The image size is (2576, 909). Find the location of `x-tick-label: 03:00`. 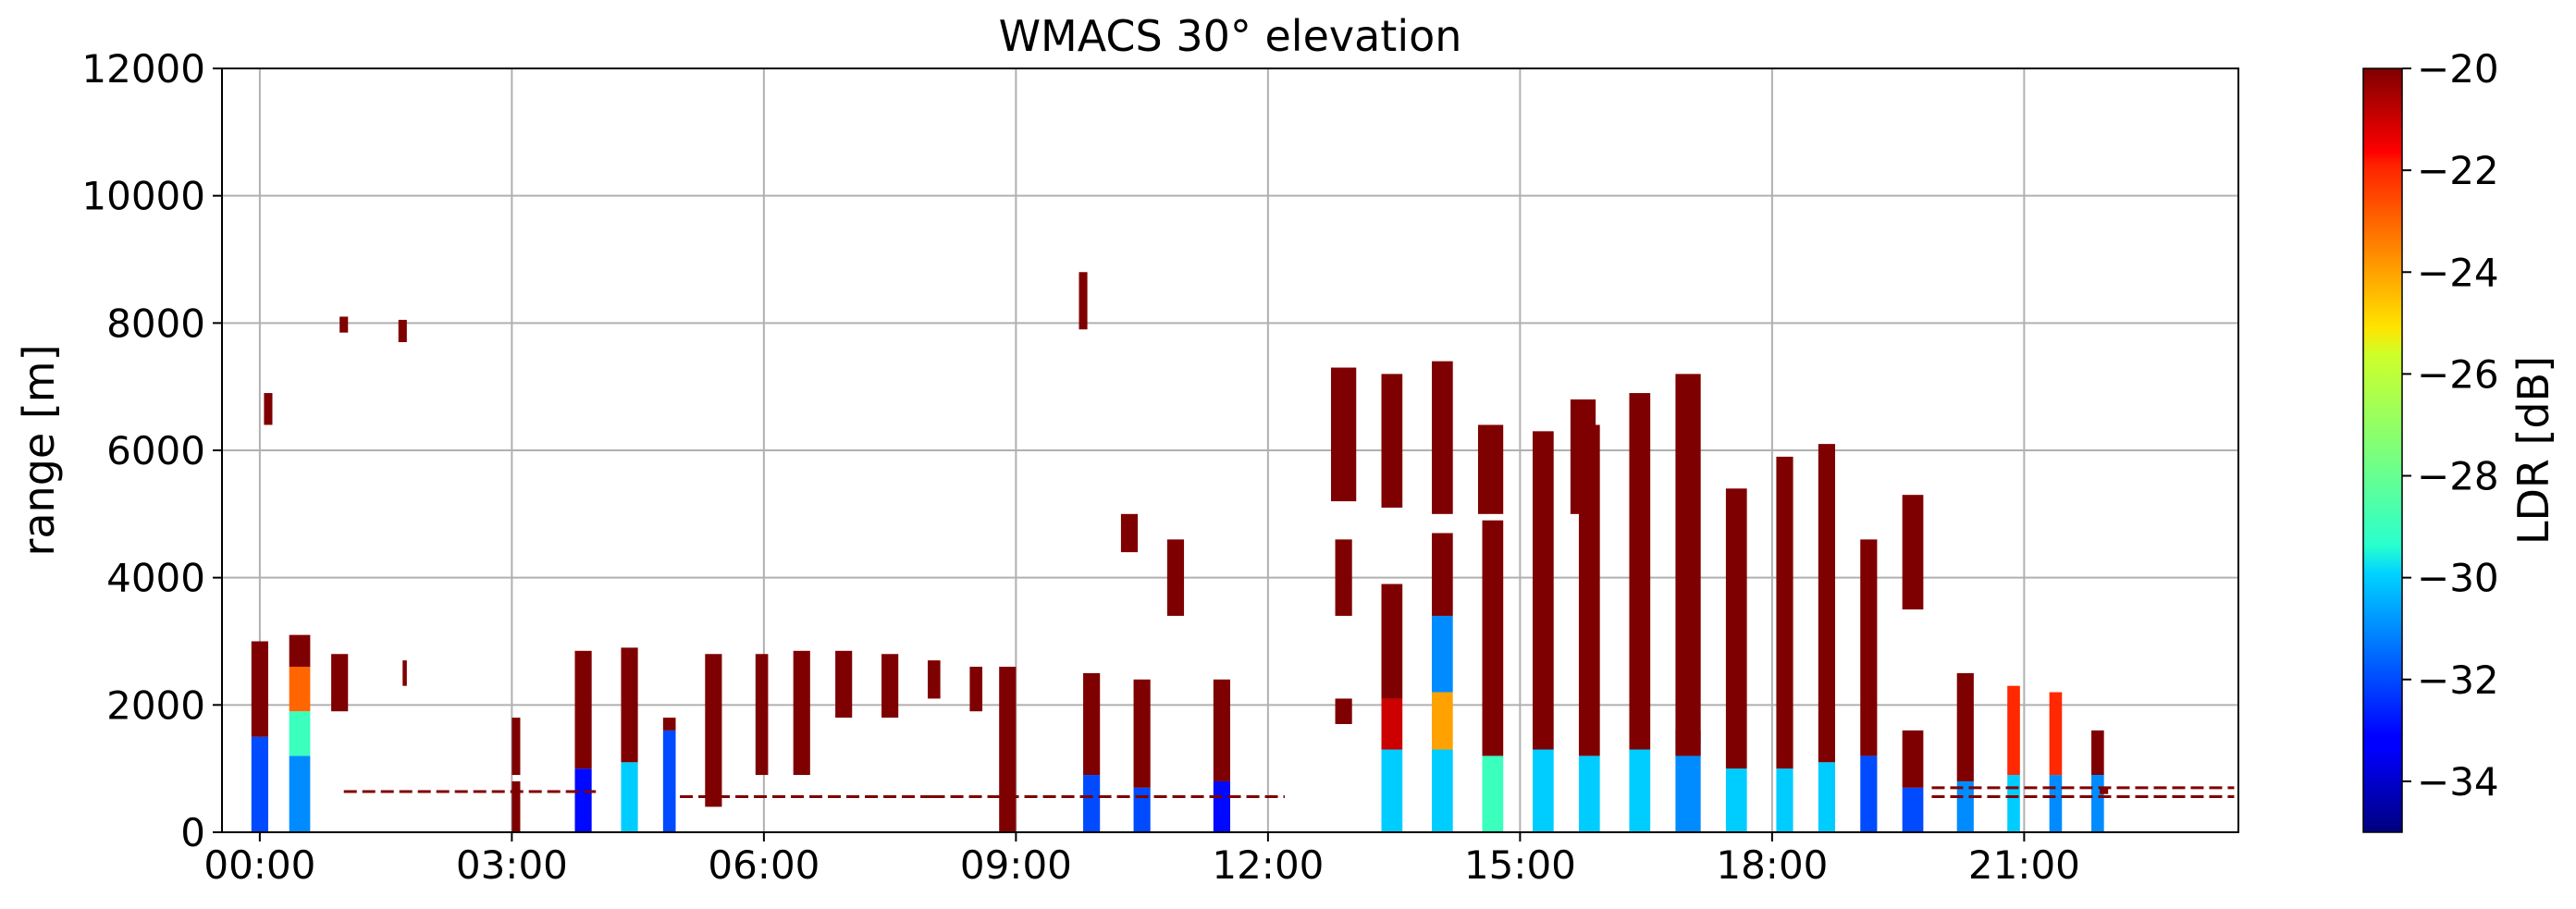

x-tick-label: 03:00 is located at coordinates (512, 865).